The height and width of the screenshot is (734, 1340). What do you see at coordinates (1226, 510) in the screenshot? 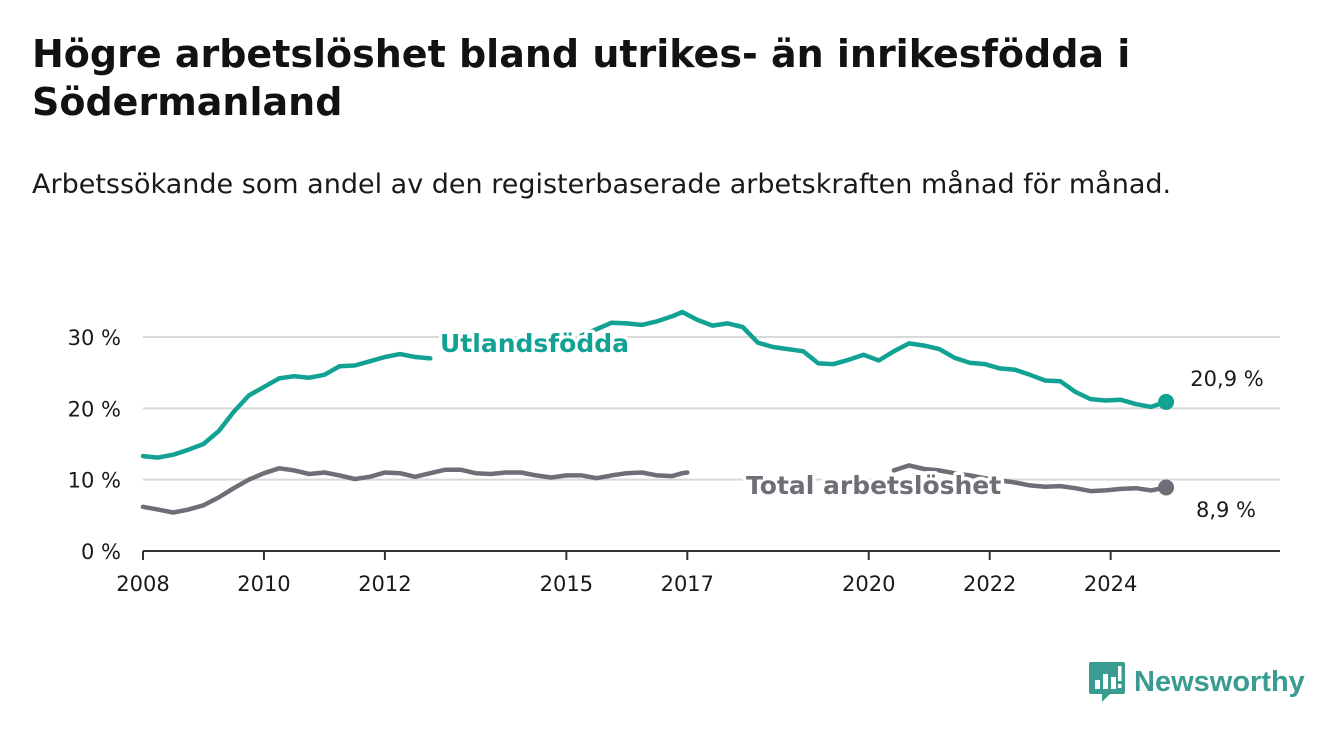
I see `end-label-total: 8,9 %` at bounding box center [1226, 510].